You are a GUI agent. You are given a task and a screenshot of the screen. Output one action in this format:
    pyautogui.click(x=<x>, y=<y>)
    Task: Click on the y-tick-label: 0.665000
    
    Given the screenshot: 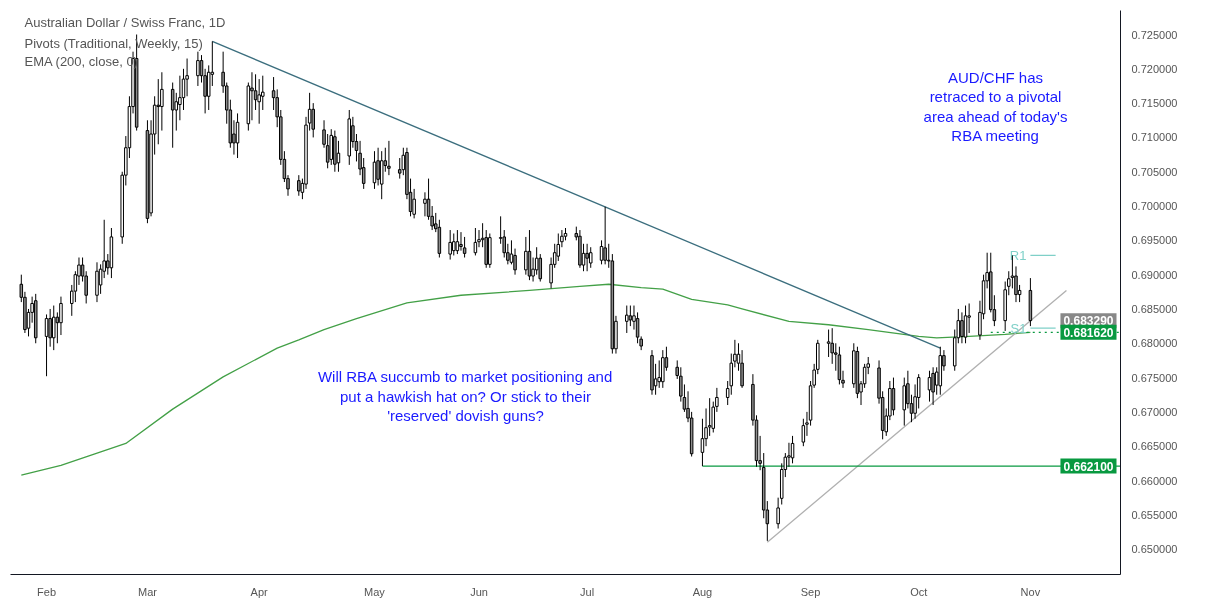 What is the action you would take?
    pyautogui.click(x=1154, y=446)
    